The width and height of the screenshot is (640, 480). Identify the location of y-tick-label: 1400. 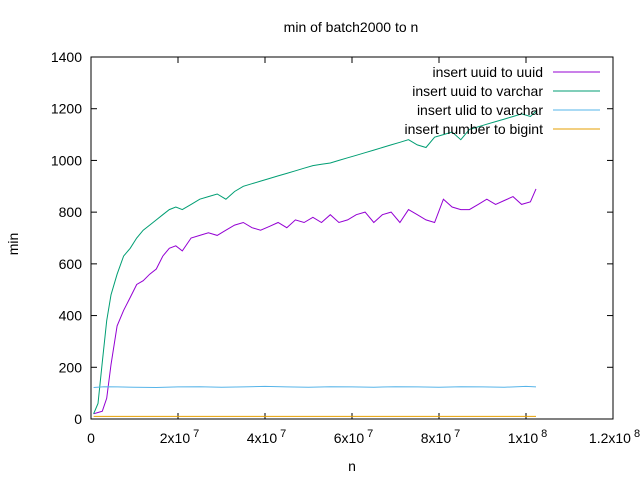
(66, 57).